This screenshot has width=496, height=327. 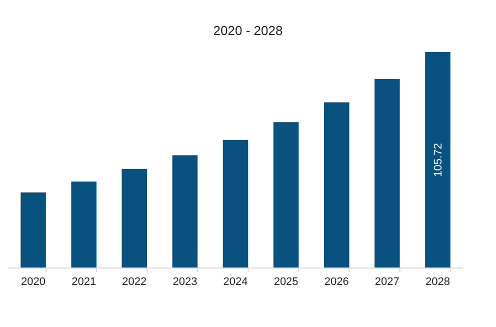 What do you see at coordinates (336, 282) in the screenshot?
I see `x-tick-label: 2026` at bounding box center [336, 282].